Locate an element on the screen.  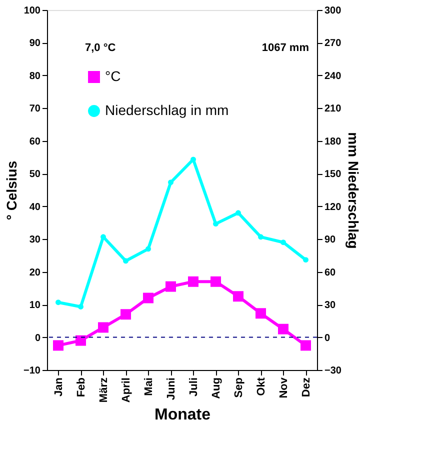
y-tick-label: 20 is located at coordinates (35, 272).